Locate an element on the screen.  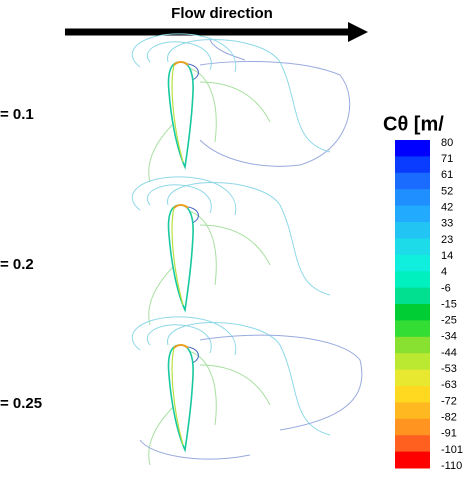
colorbar-label: 80 is located at coordinates (447, 143).